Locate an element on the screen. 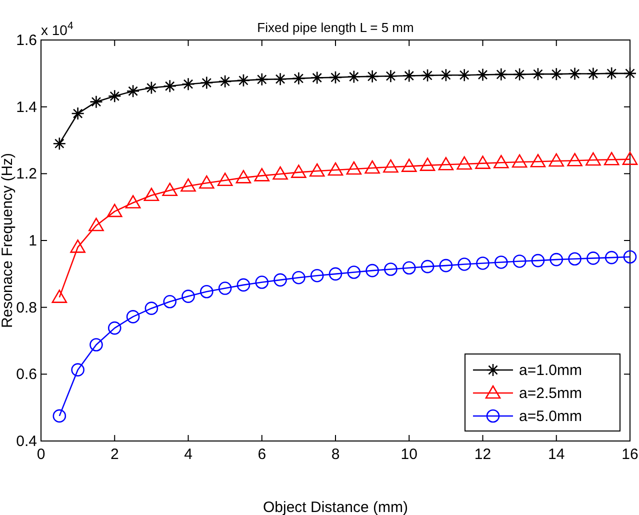 This screenshot has height=515, width=639. legend-label: a=2.5mm is located at coordinates (550, 393).